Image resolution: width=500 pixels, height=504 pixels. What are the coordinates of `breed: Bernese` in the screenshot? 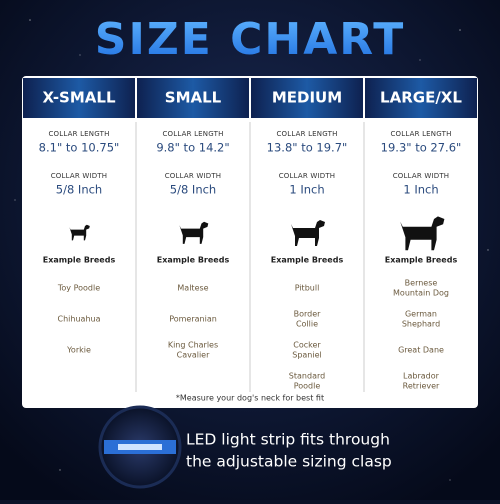 It's located at (421, 283).